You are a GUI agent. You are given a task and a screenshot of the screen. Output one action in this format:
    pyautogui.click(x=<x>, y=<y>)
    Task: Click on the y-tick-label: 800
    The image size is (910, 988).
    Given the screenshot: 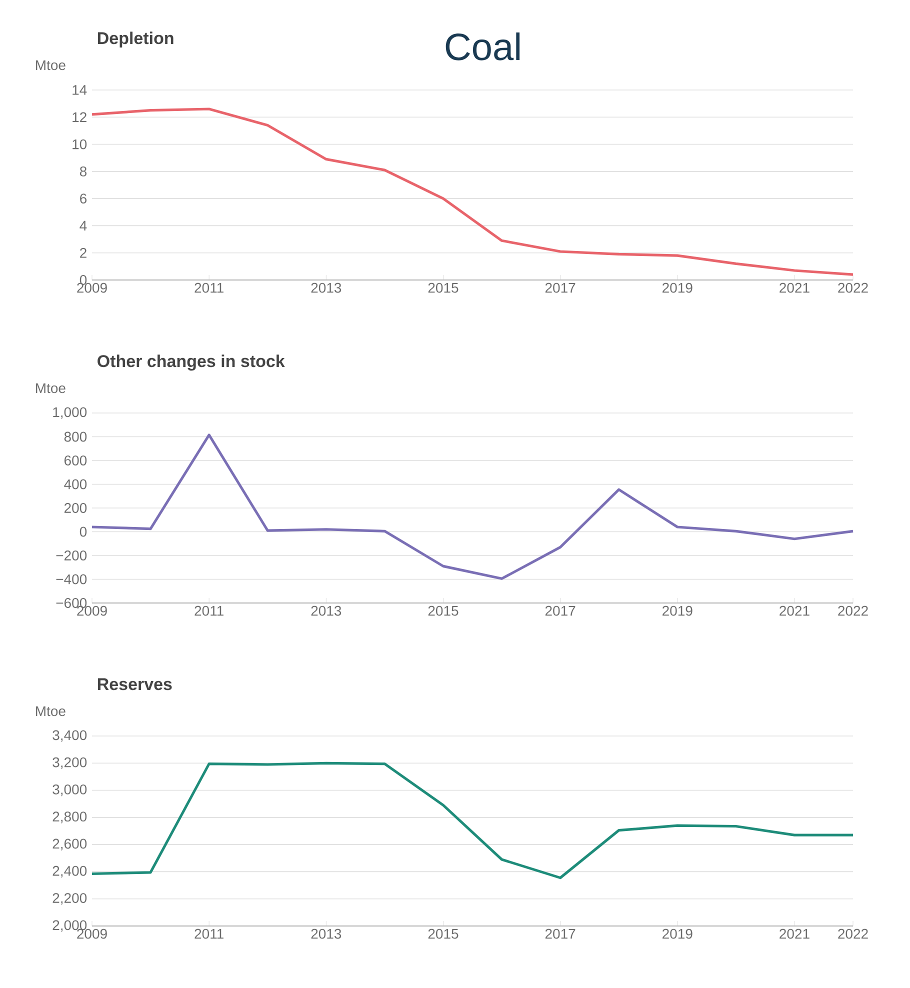 What is the action you would take?
    pyautogui.click(x=75, y=437)
    